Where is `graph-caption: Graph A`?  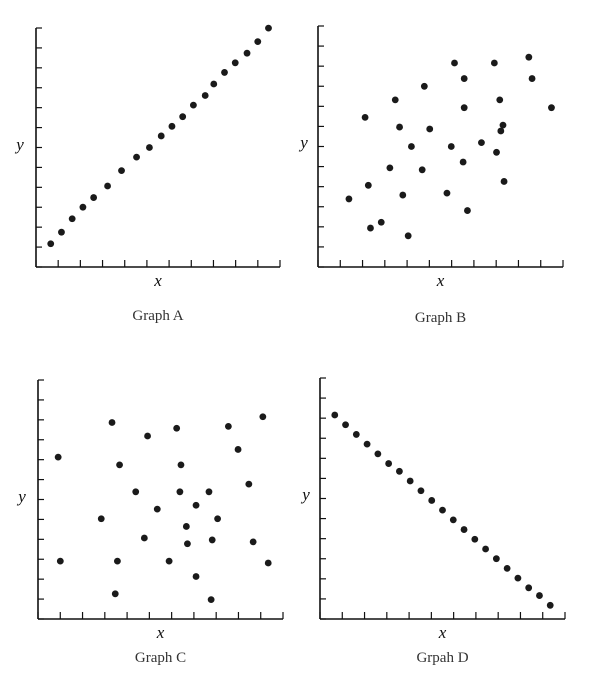
graph-caption: Graph A is located at coordinates (157, 316).